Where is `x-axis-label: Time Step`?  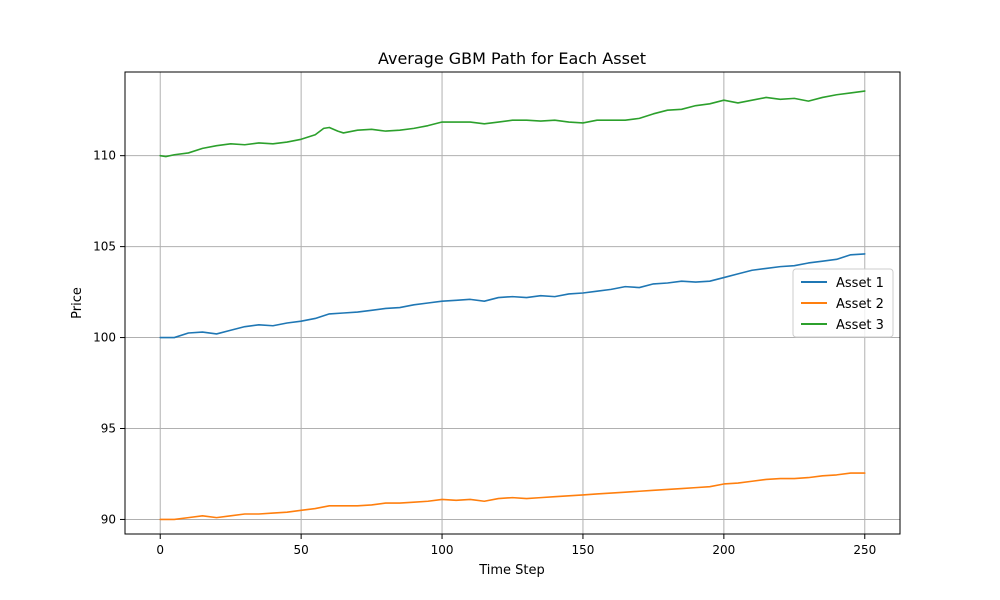
x-axis-label: Time Step is located at coordinates (511, 570).